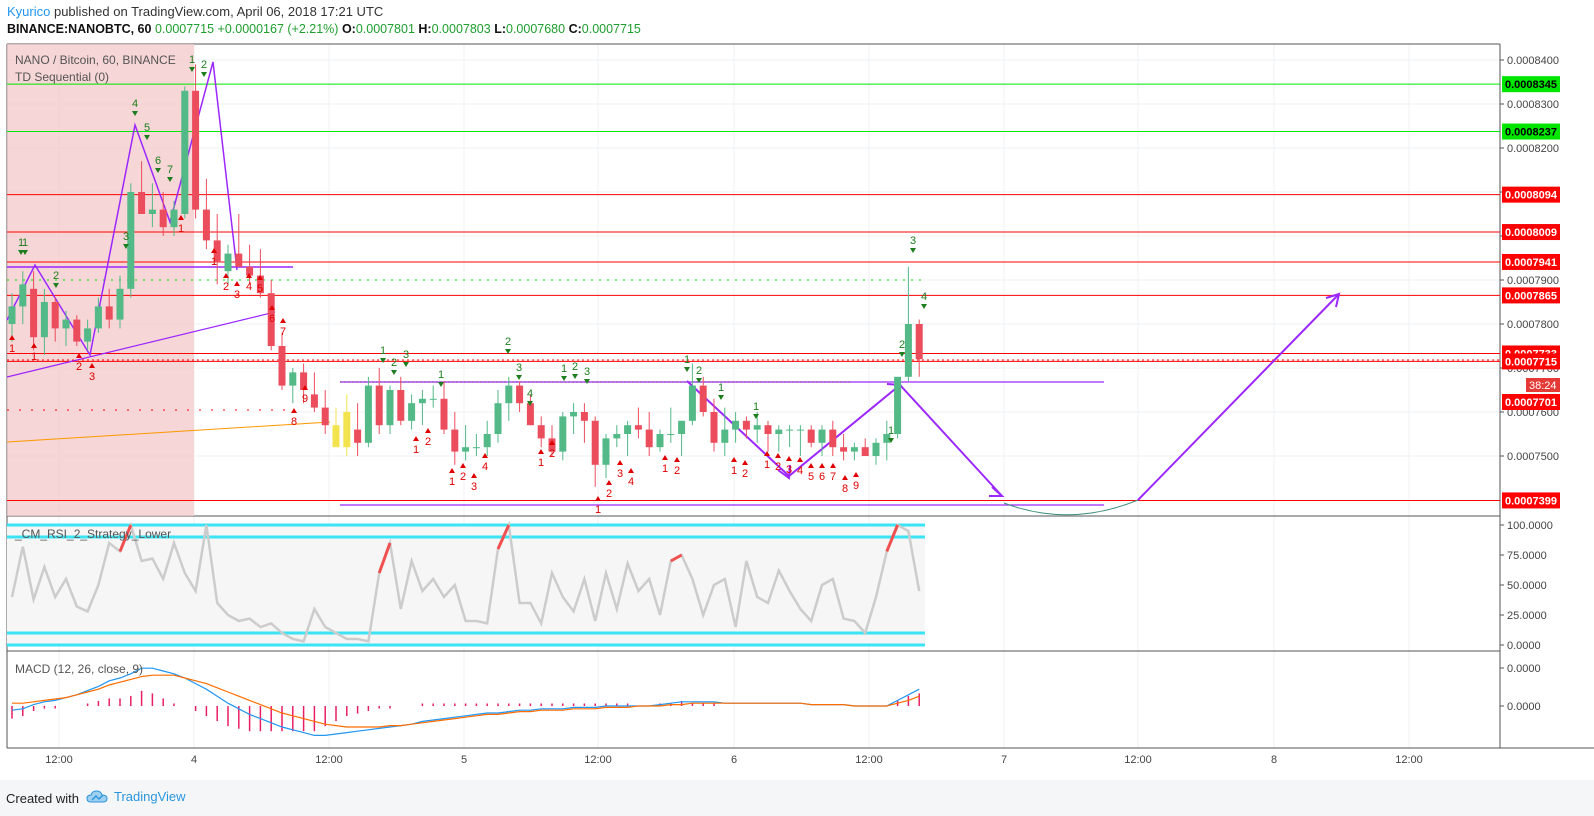  Describe the element at coordinates (1533, 149) in the screenshot. I see `price-tick-label: 0.0008200` at that location.